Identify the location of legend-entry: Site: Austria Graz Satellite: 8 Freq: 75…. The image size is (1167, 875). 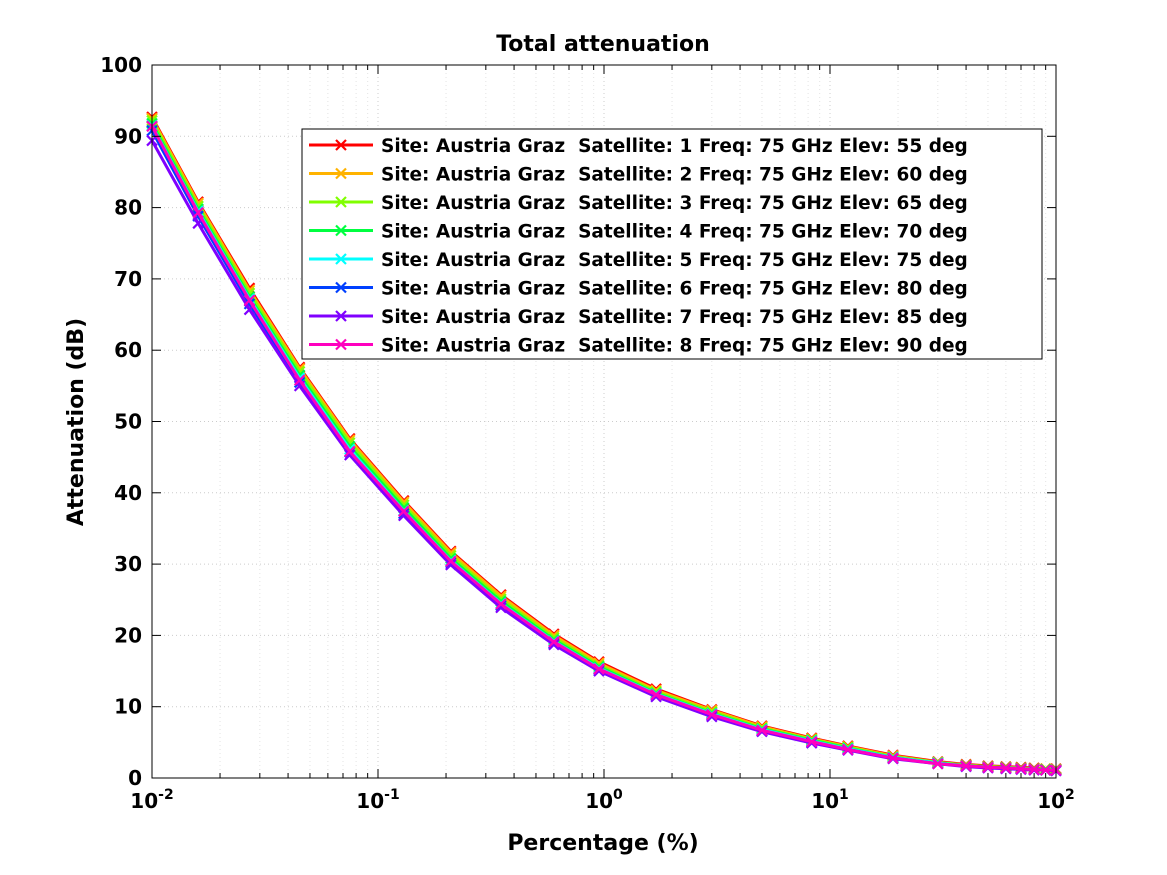
(638, 346).